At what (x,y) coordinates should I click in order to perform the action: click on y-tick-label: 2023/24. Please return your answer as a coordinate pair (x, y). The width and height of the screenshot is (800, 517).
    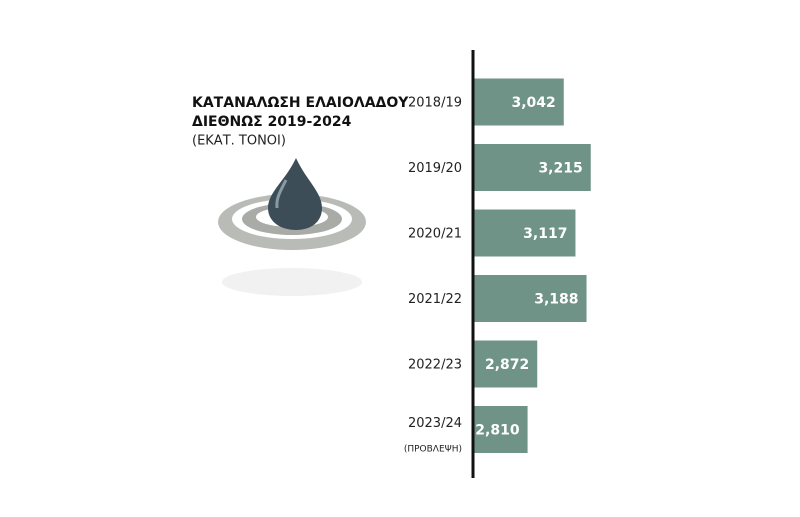
    Looking at the image, I should click on (435, 423).